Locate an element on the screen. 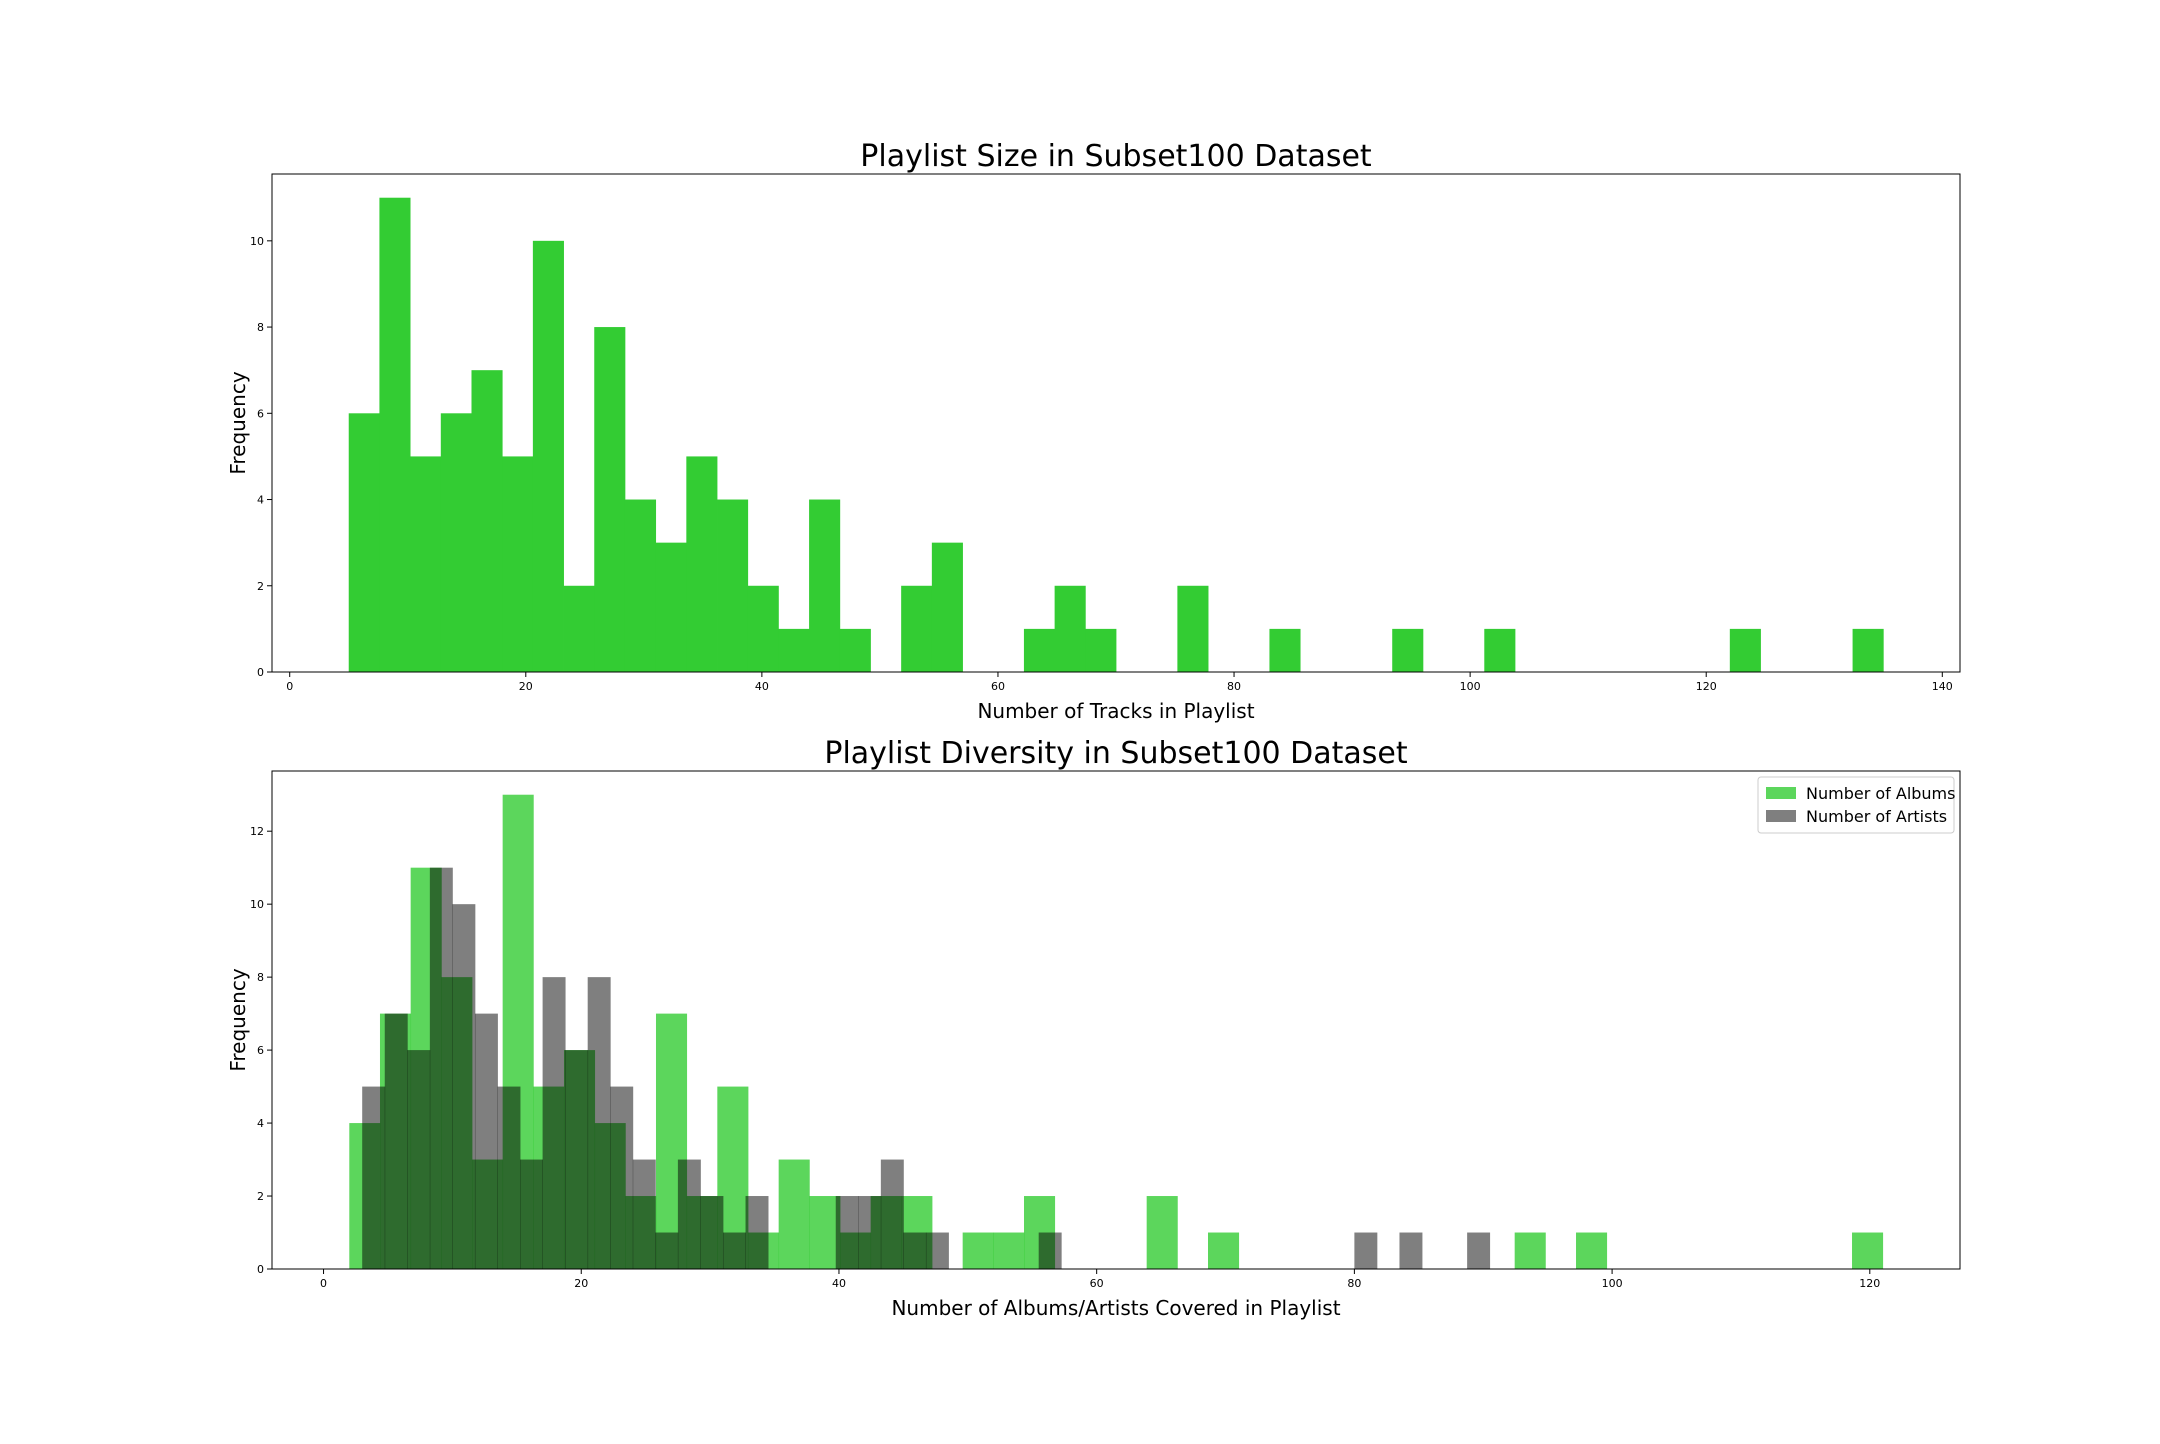 This screenshot has height=1444, width=2160. y-axis-ticks: 0 2 4 6 8 10 12 is located at coordinates (261, 1050).